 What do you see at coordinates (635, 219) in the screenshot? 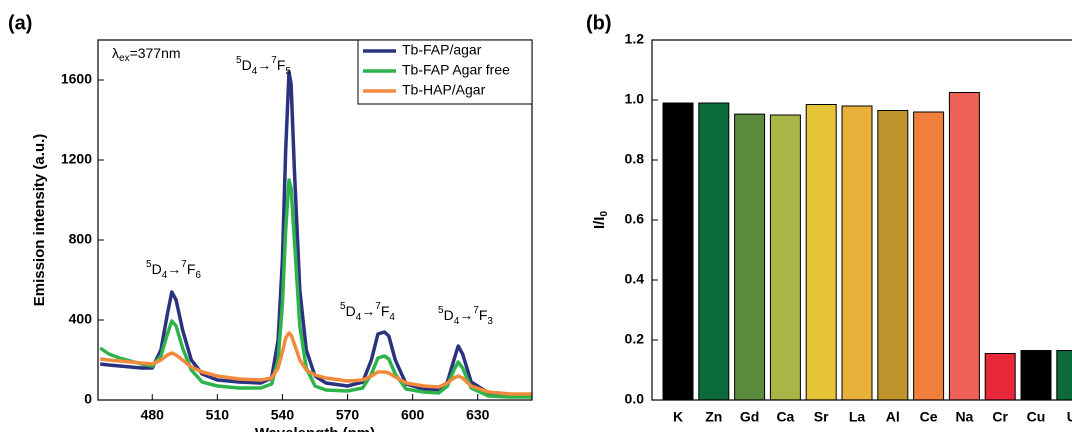
I see `y-tick-label: 0.6` at bounding box center [635, 219].